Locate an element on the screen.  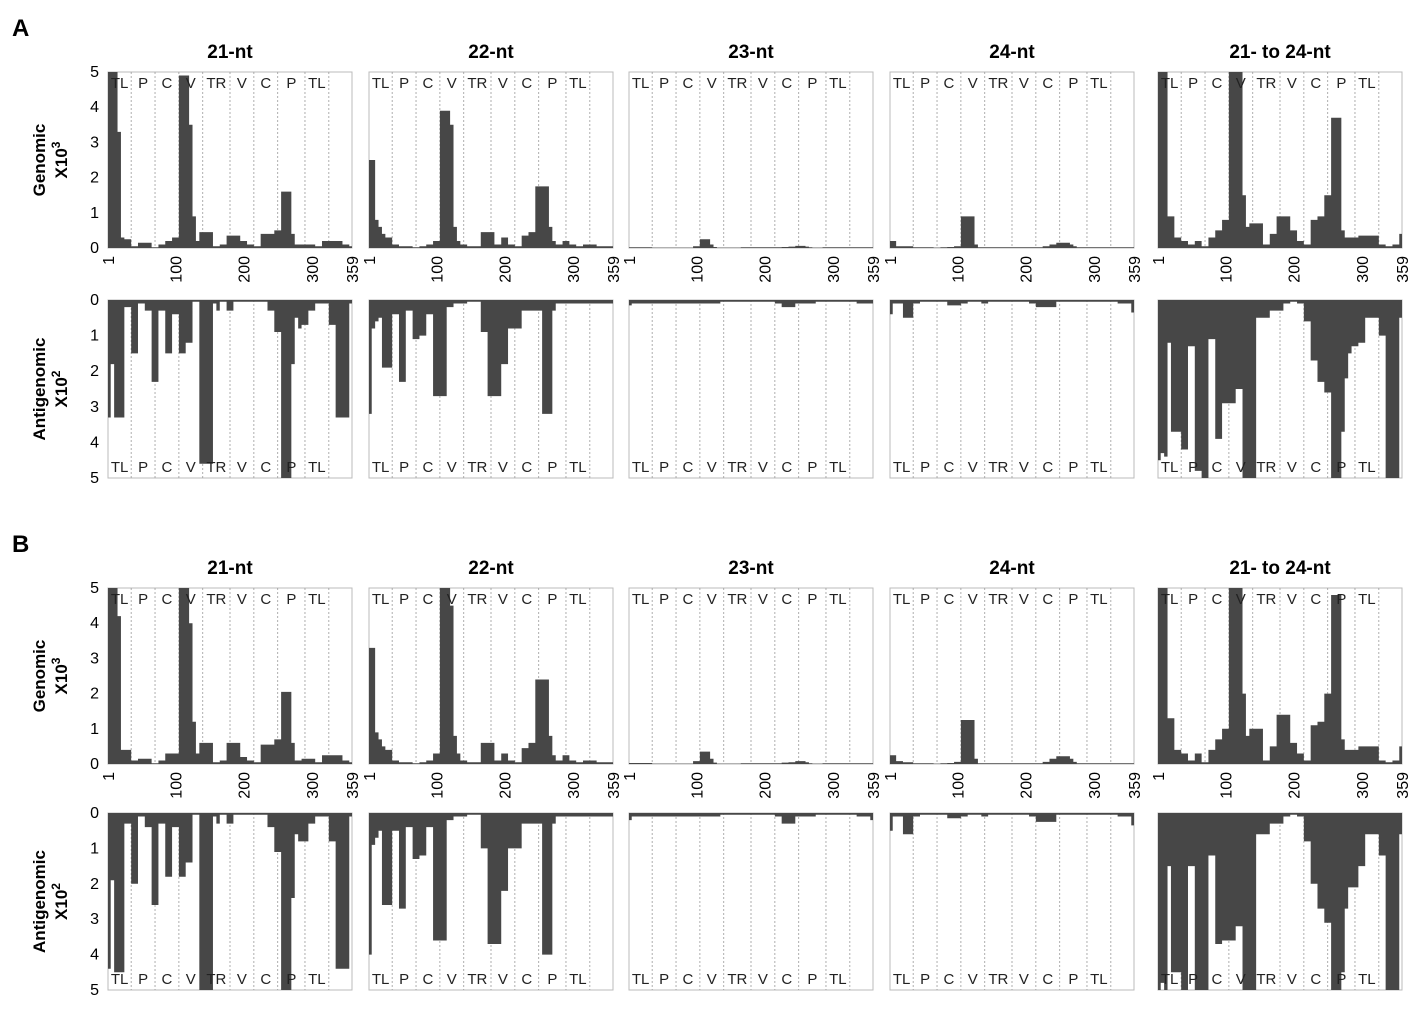
genomic-y-tick: 3 is located at coordinates (94, 658).